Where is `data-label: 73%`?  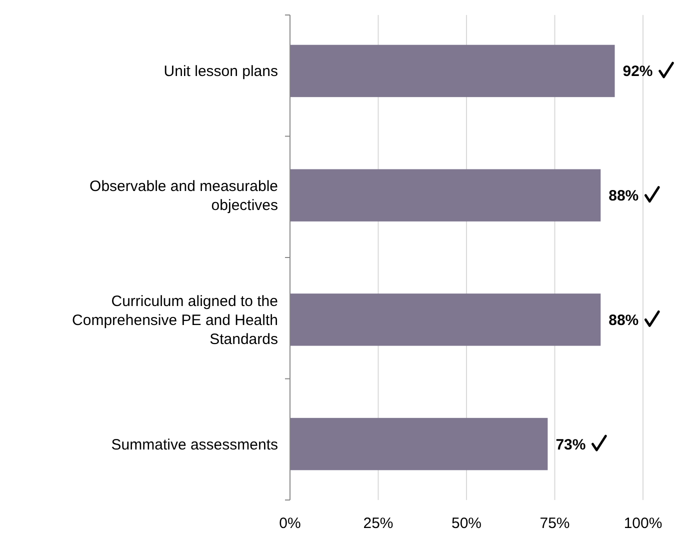 data-label: 73% is located at coordinates (571, 445).